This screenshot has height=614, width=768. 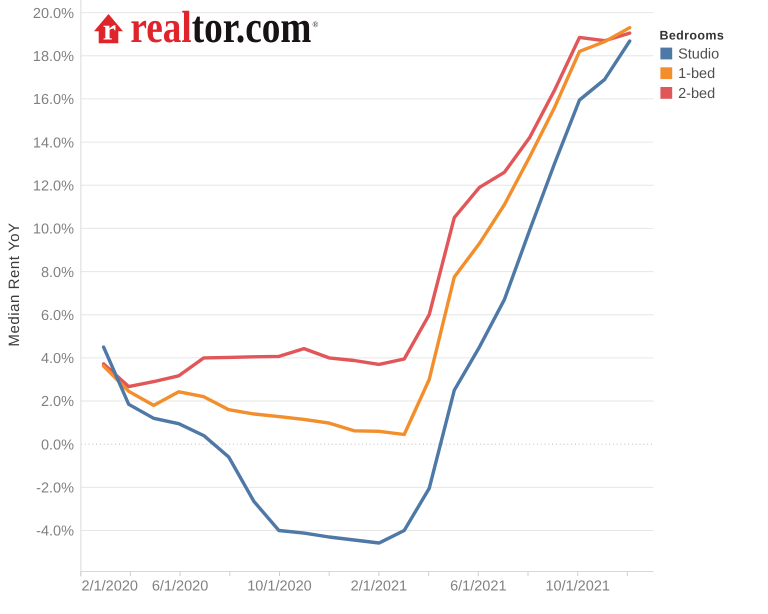 What do you see at coordinates (57, 273) in the screenshot?
I see `svg-text: 8.0%` at bounding box center [57, 273].